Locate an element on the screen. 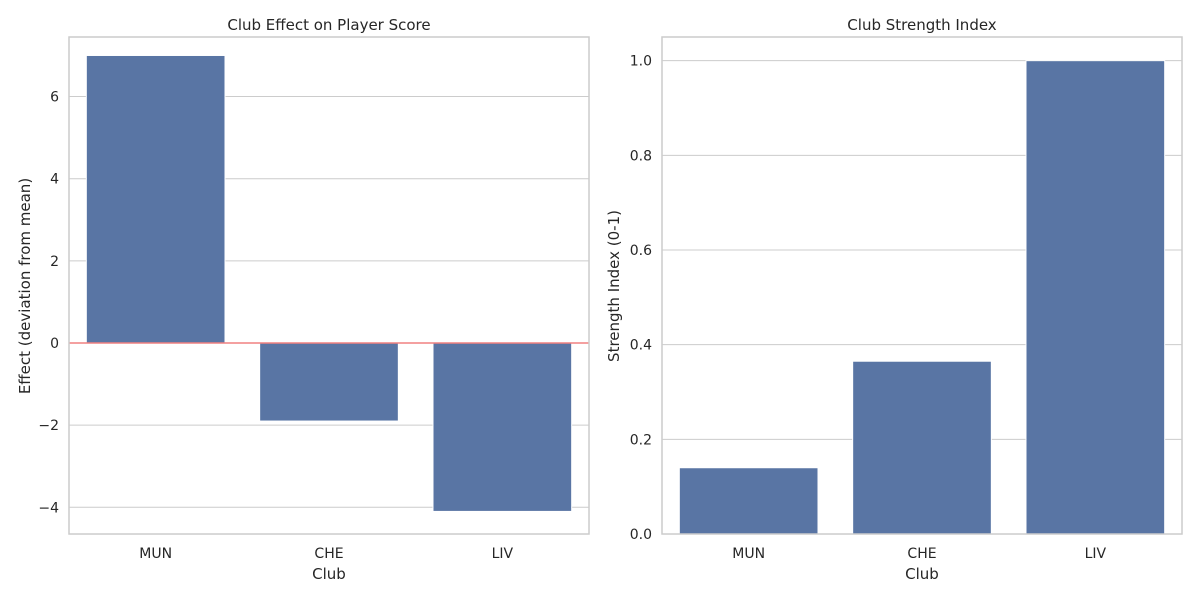  y-tick-label: 2 is located at coordinates (54, 262).